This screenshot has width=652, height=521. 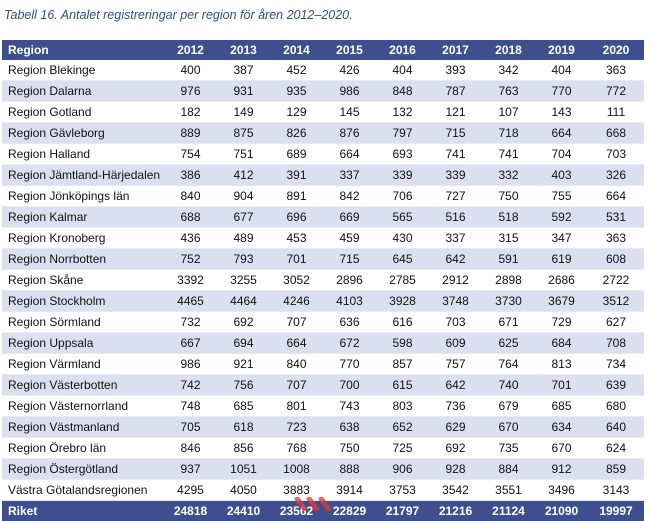 I want to click on value-cell: 741, so click(x=508, y=154).